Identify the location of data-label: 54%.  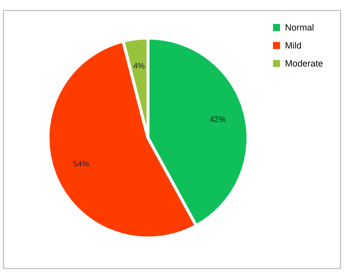
(81, 164).